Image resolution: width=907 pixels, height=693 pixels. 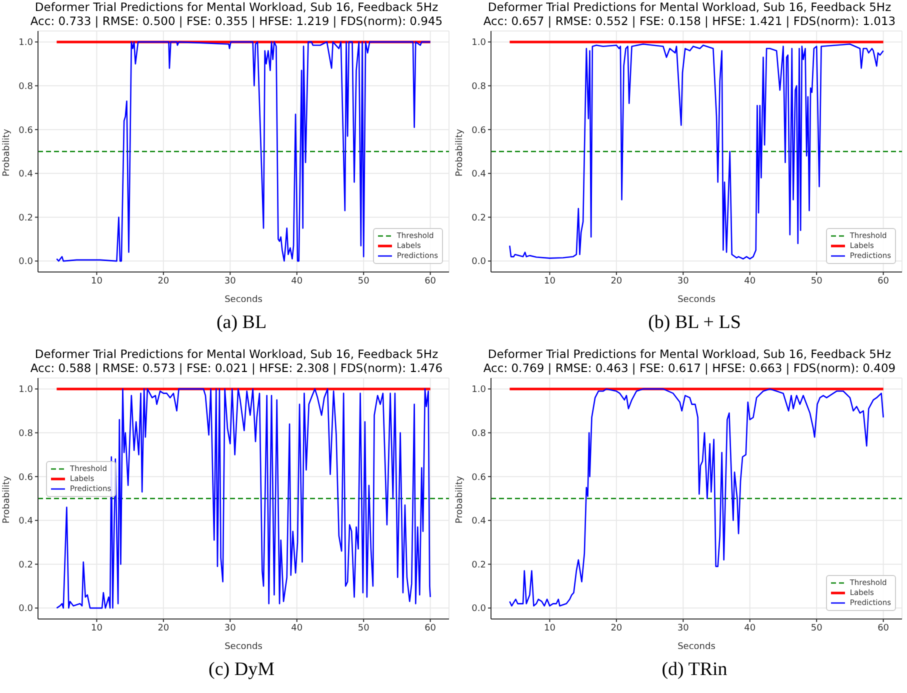 What do you see at coordinates (236, 21) in the screenshot?
I see `chart-subtitle: Acc: 0.733 | RMSE: 0.500 | FSE: 0.355 | HFSE: 1.219 | FDS(norm): 0.945` at bounding box center [236, 21].